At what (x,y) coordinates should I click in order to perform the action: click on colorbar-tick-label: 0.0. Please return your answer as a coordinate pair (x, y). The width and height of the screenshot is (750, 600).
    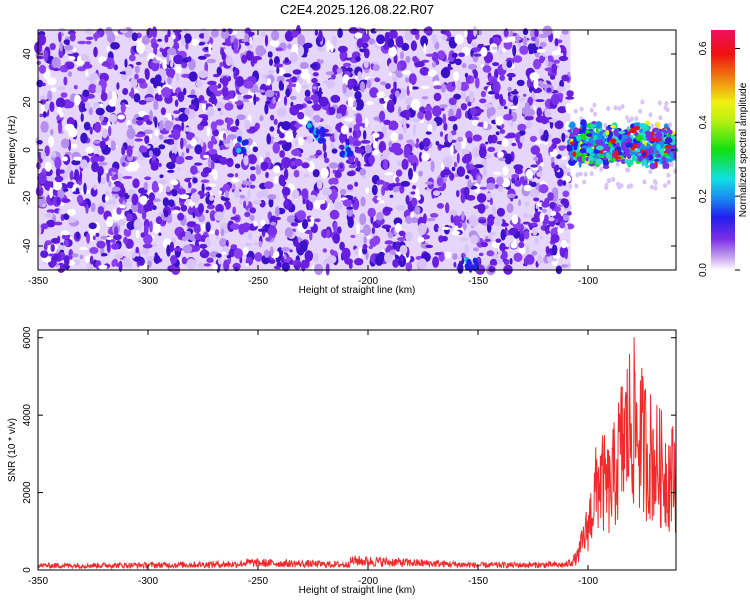
    Looking at the image, I should click on (703, 270).